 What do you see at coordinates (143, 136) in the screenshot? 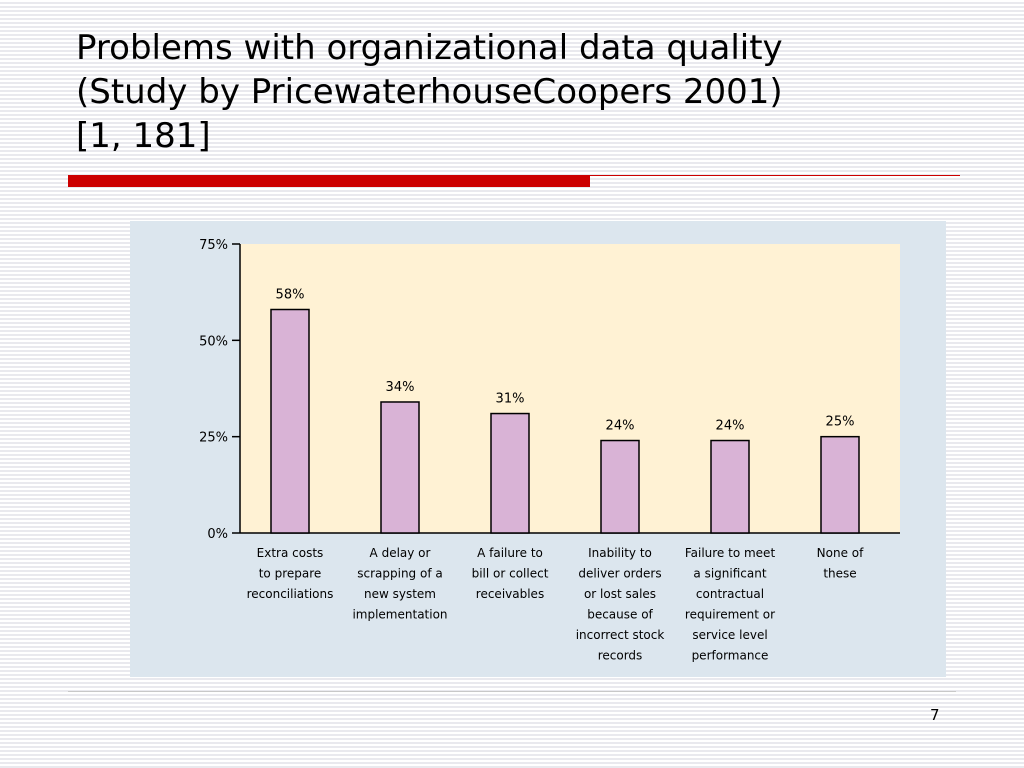
I see `slide-title-line-3: [1, 181]` at bounding box center [143, 136].